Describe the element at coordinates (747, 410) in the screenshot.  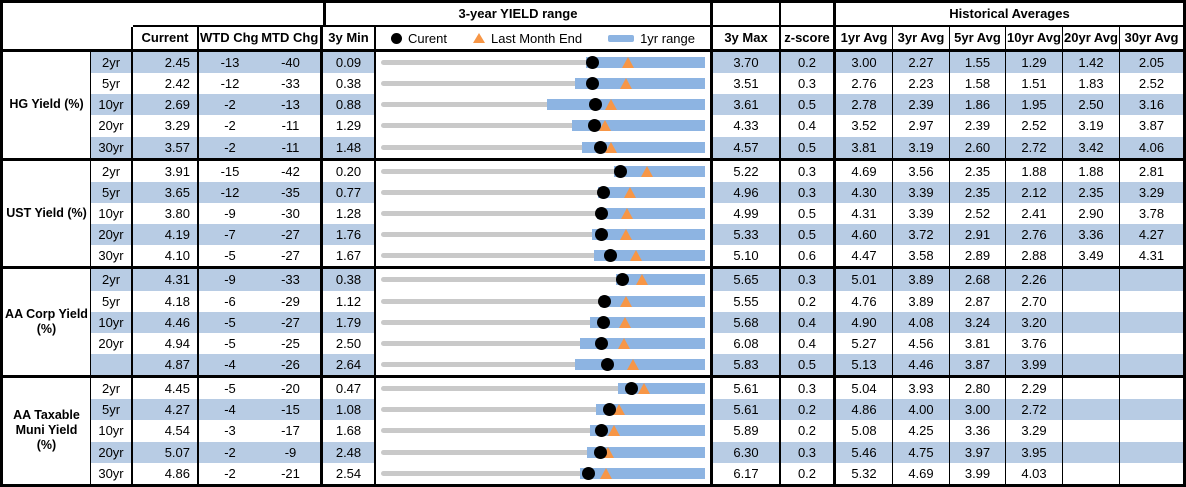
I see `max-3y-cell: 5.61` at that location.